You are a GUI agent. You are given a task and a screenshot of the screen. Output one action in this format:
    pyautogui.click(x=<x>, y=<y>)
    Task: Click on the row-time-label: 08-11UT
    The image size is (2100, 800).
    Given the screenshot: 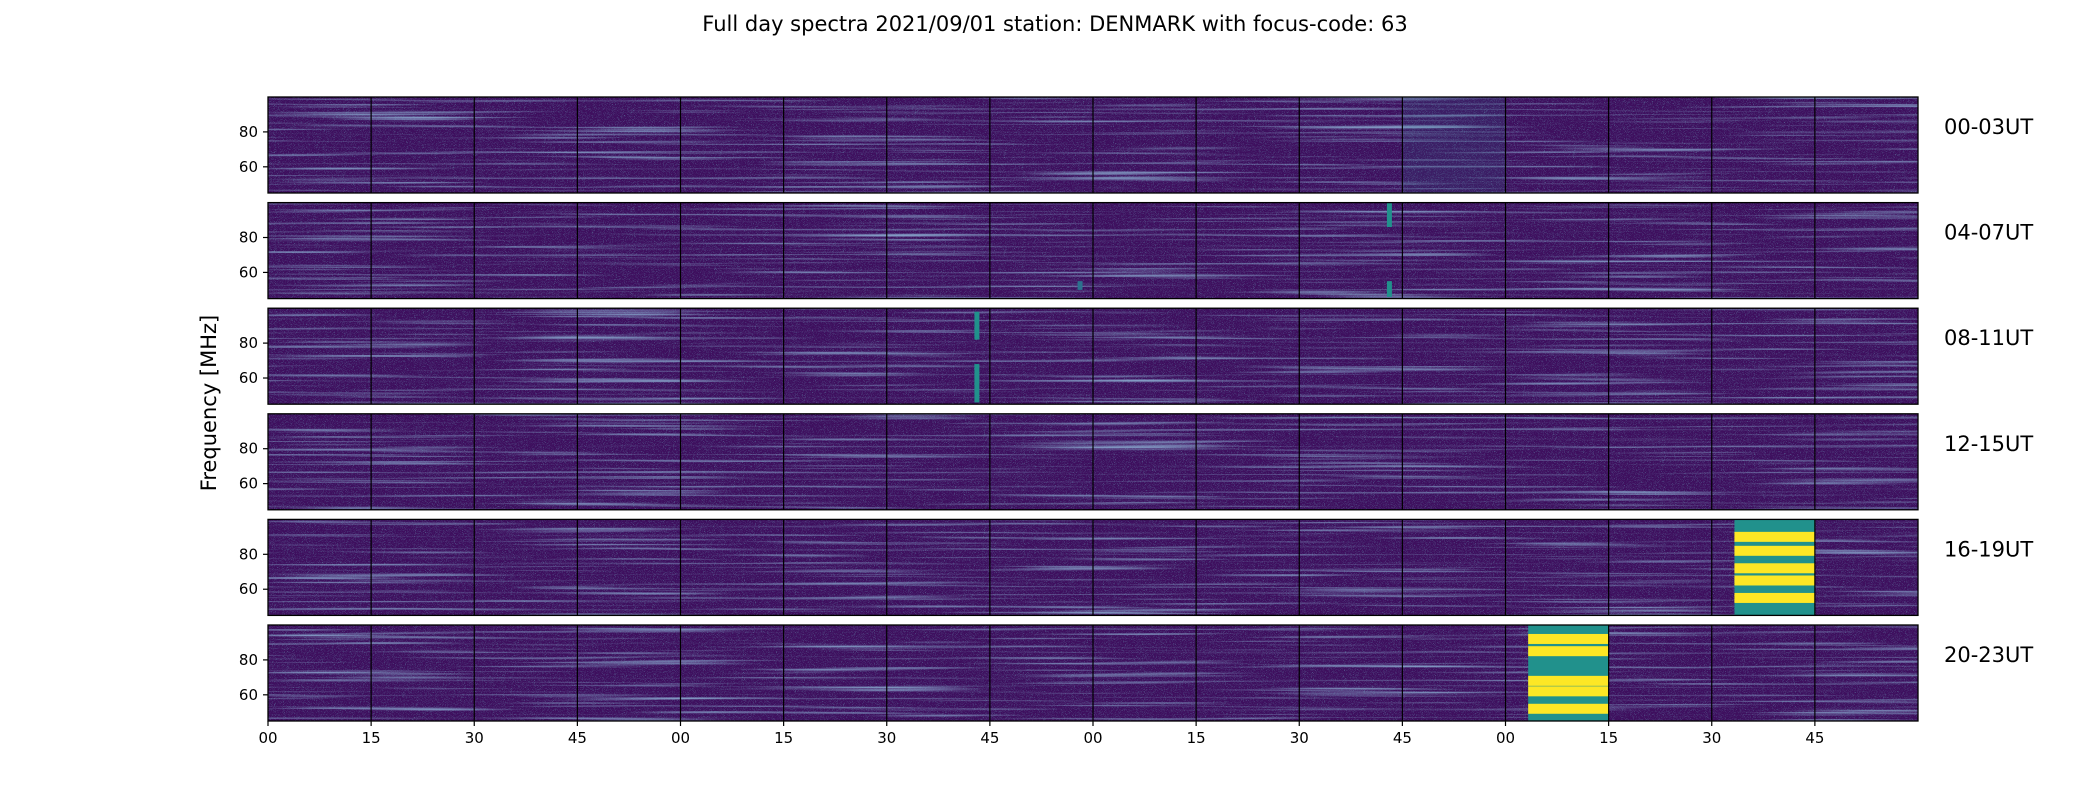 What is the action you would take?
    pyautogui.click(x=1988, y=338)
    